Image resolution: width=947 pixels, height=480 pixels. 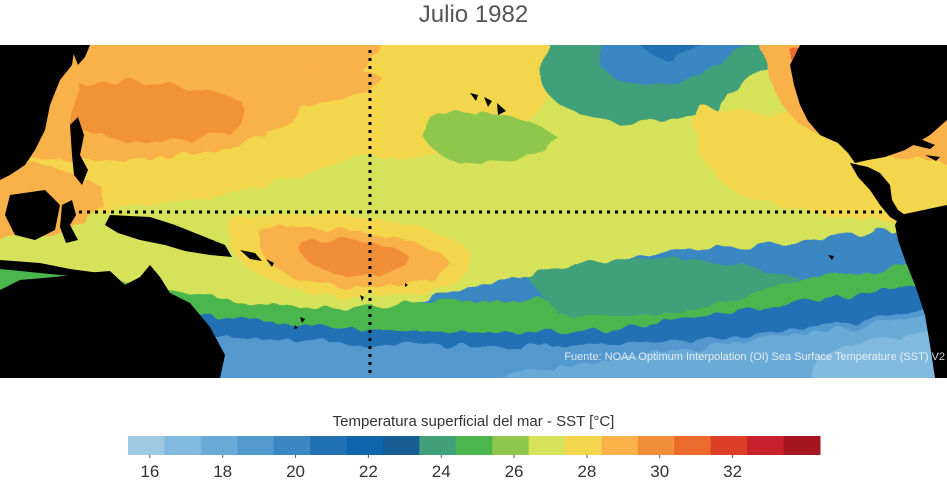 What do you see at coordinates (514, 471) in the screenshot?
I see `colorbar-tick-label: 26` at bounding box center [514, 471].